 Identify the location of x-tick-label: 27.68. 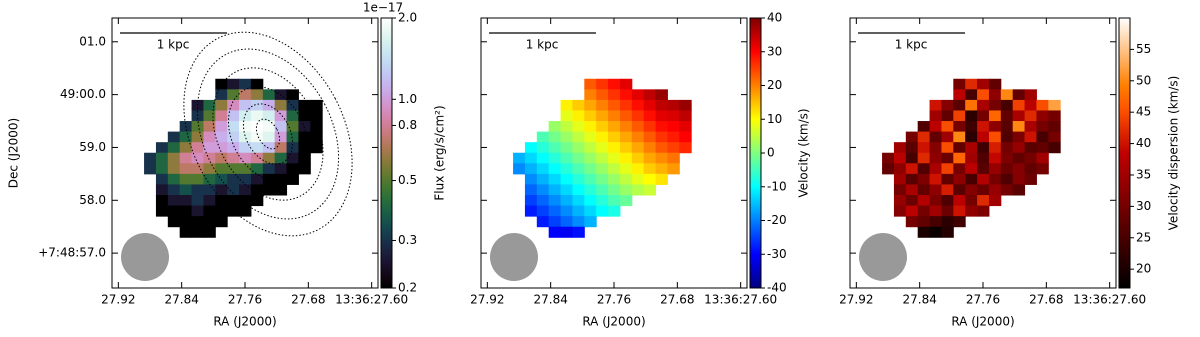
(1046, 300).